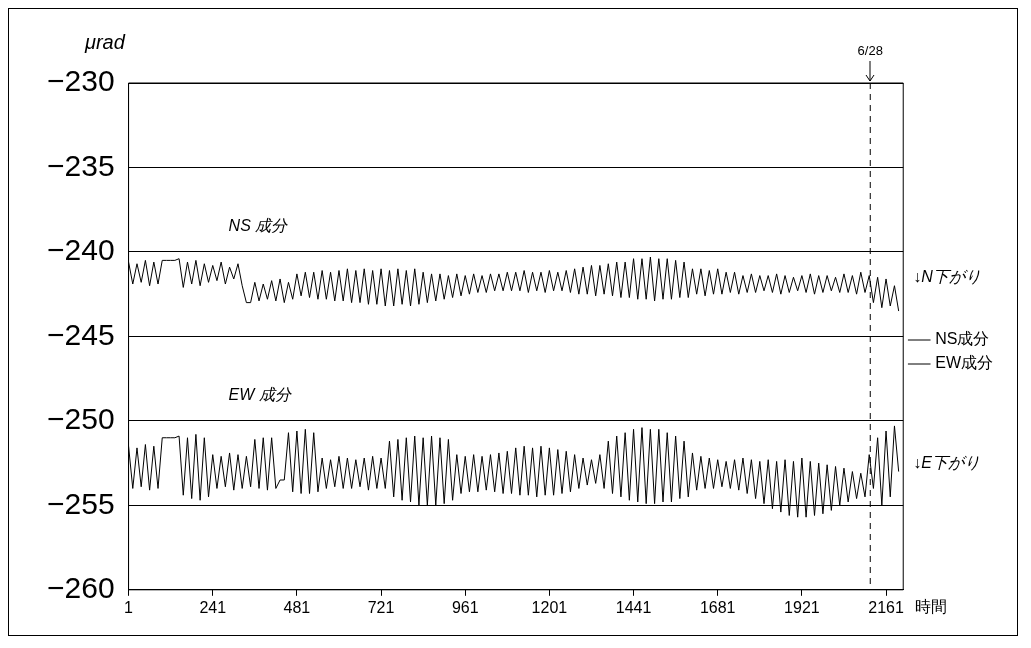 Image resolution: width=1031 pixels, height=648 pixels. Describe the element at coordinates (886, 607) in the screenshot. I see `x-tick-label: 2161` at that location.